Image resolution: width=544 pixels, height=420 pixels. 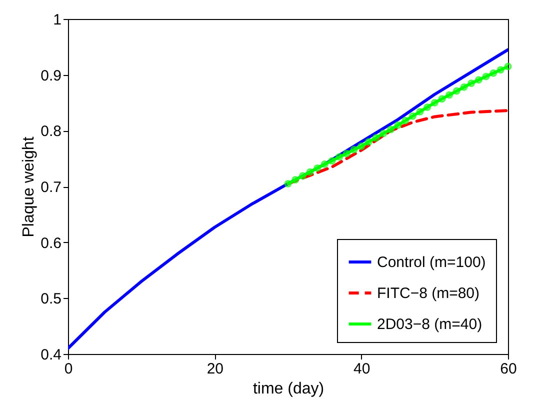 What do you see at coordinates (51, 75) in the screenshot?
I see `y-tick-label: 0.9` at bounding box center [51, 75].